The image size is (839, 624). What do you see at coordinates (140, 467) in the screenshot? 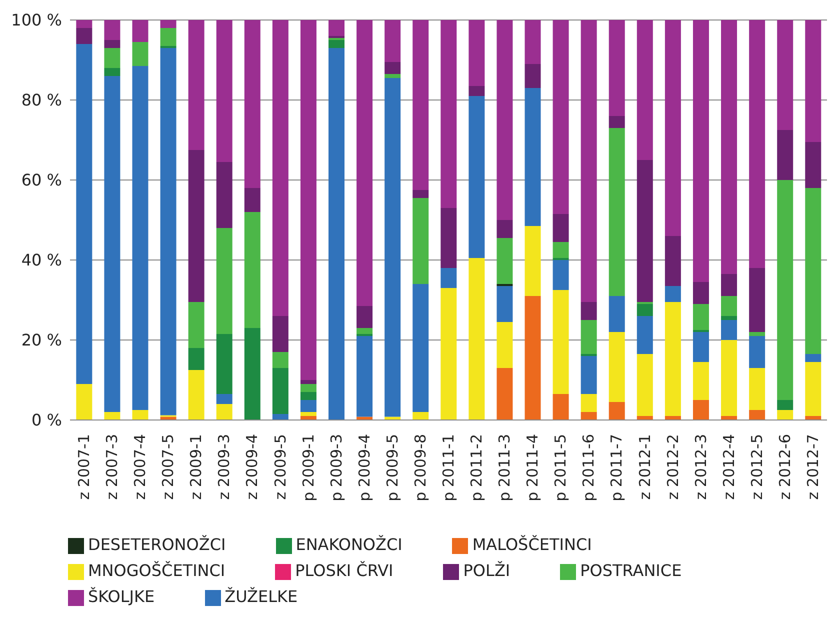
I see `x-tick-label: z 2007-4` at bounding box center [140, 467].